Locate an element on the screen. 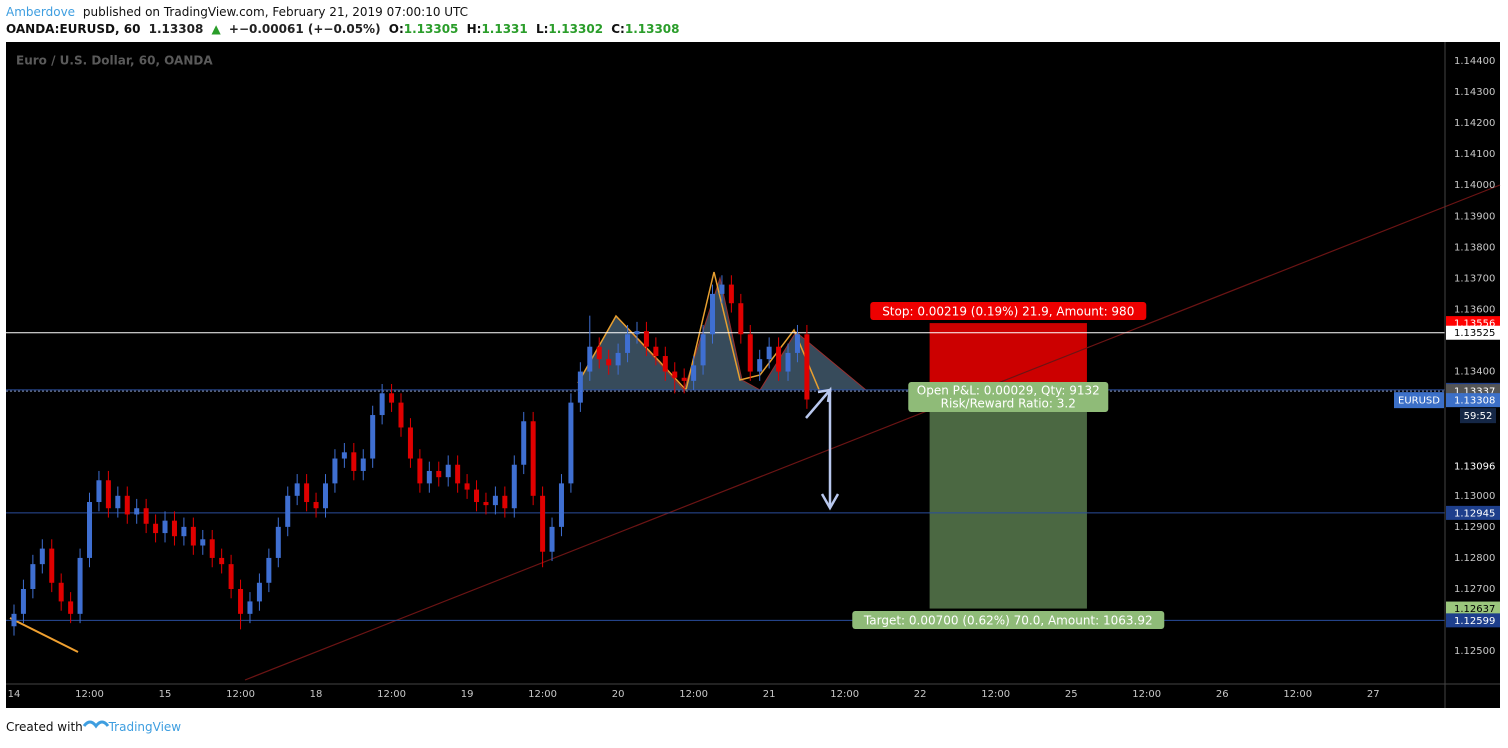 This screenshot has height=748, width=1508. y-tick-label: 1.13400 is located at coordinates (1474, 372).